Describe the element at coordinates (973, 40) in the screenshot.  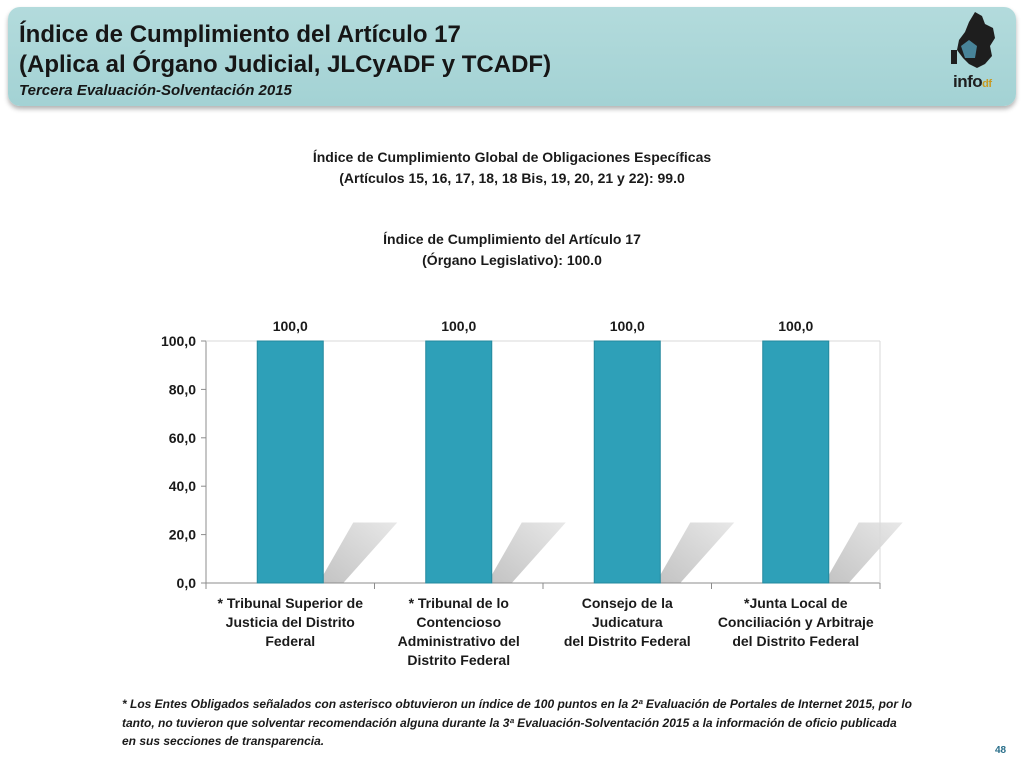
I see `cdmx-map-logo-icon` at that location.